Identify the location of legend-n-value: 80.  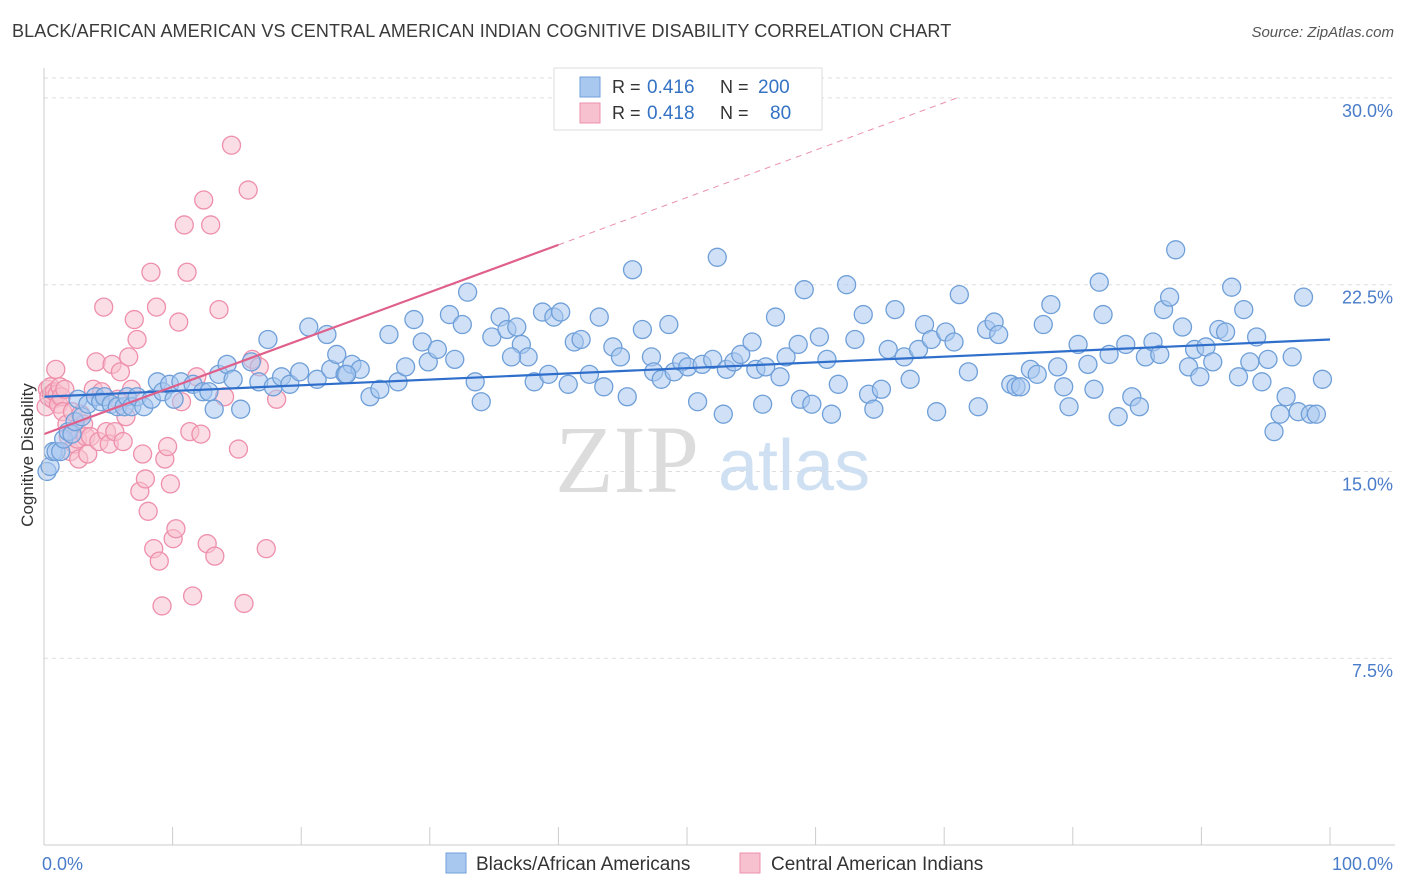
(780, 113).